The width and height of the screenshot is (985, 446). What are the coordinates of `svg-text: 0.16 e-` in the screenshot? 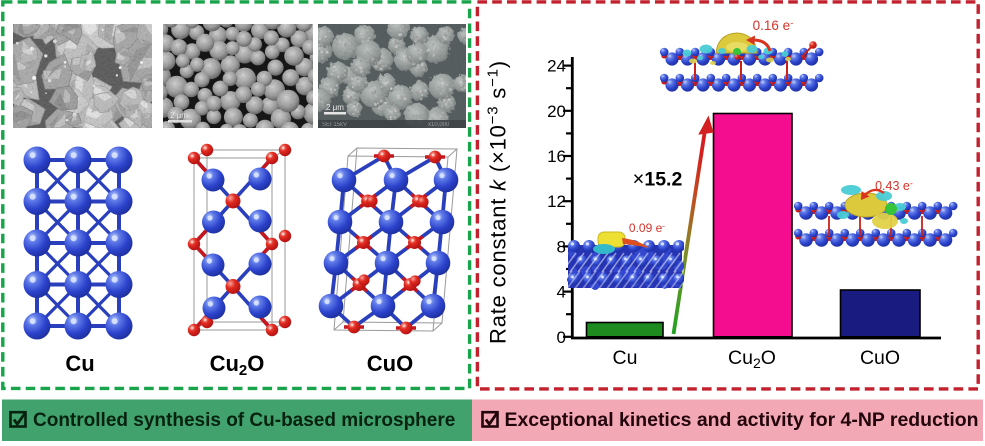 It's located at (773, 25).